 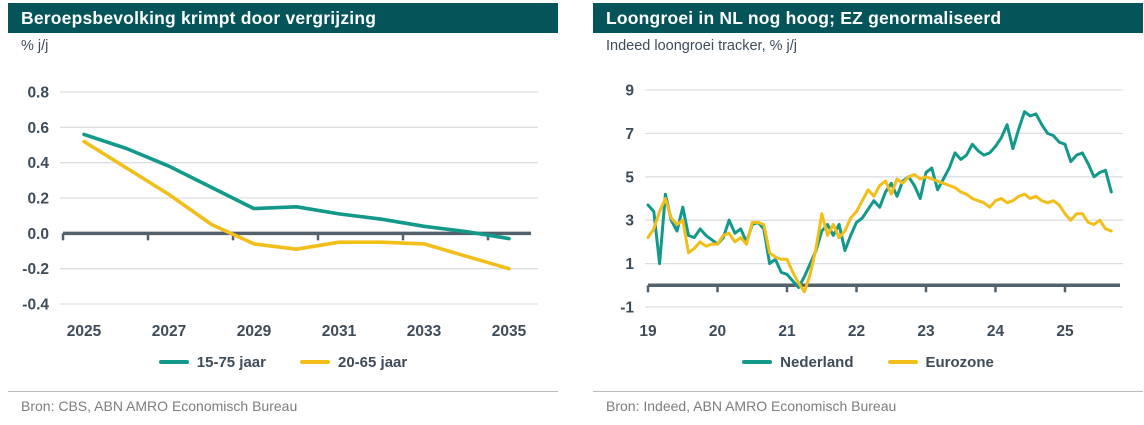 What do you see at coordinates (169, 331) in the screenshot?
I see `x-tick-label: 2027` at bounding box center [169, 331].